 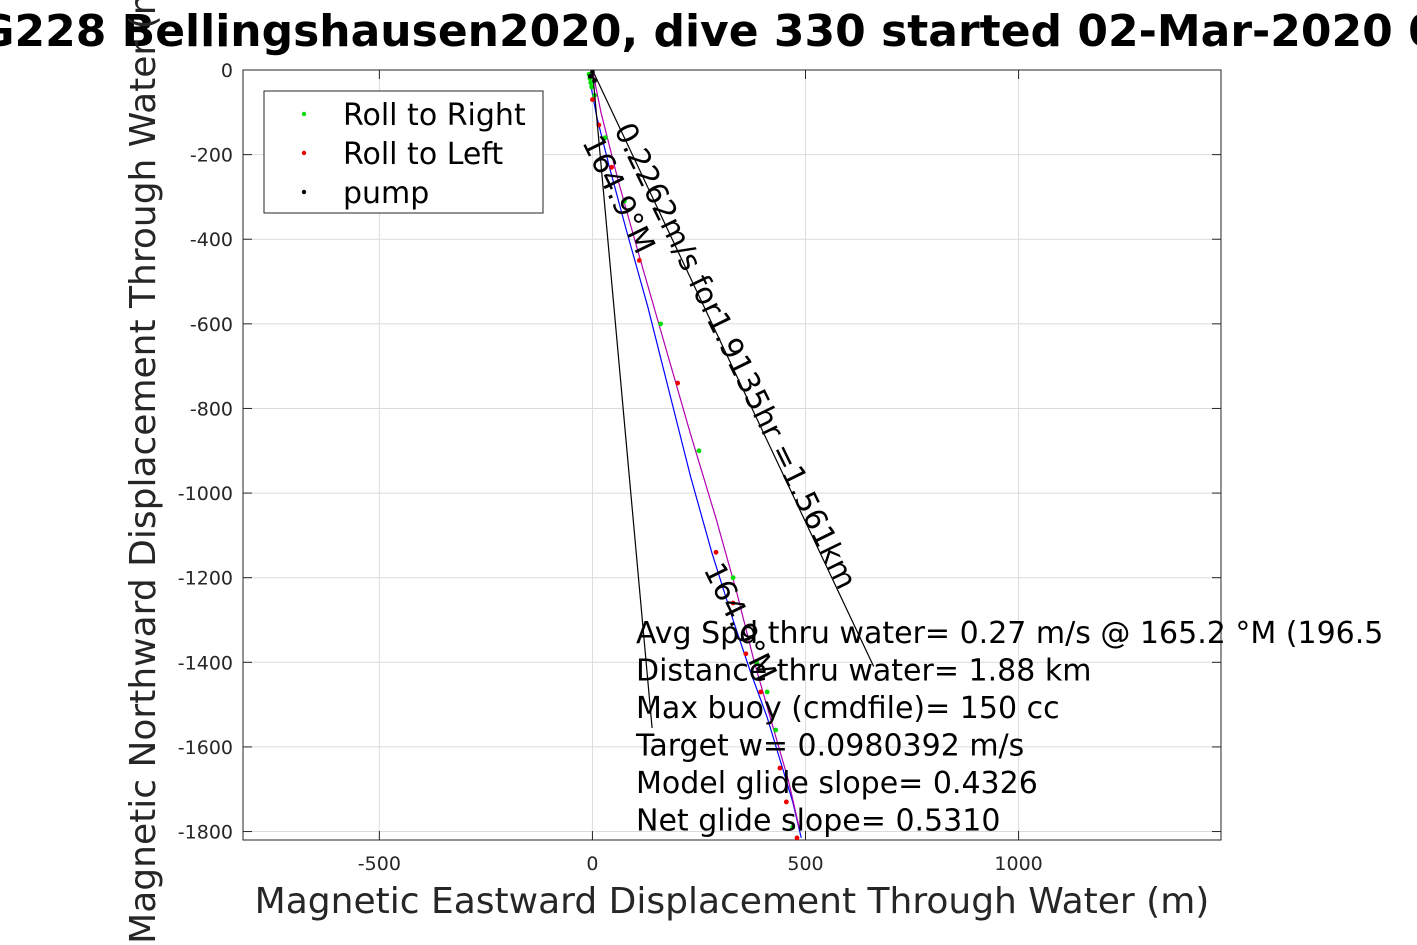 I want to click on current-vector-left, so click(x=622, y=398).